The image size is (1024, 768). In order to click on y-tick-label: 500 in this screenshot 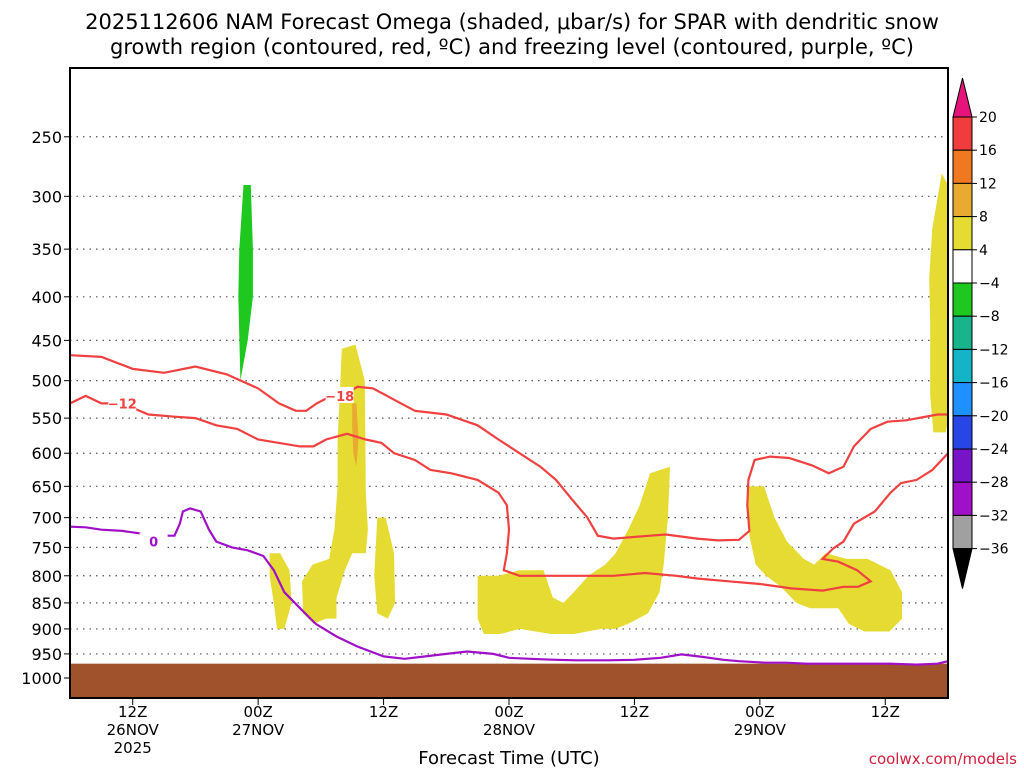, I will do `click(46, 381)`.